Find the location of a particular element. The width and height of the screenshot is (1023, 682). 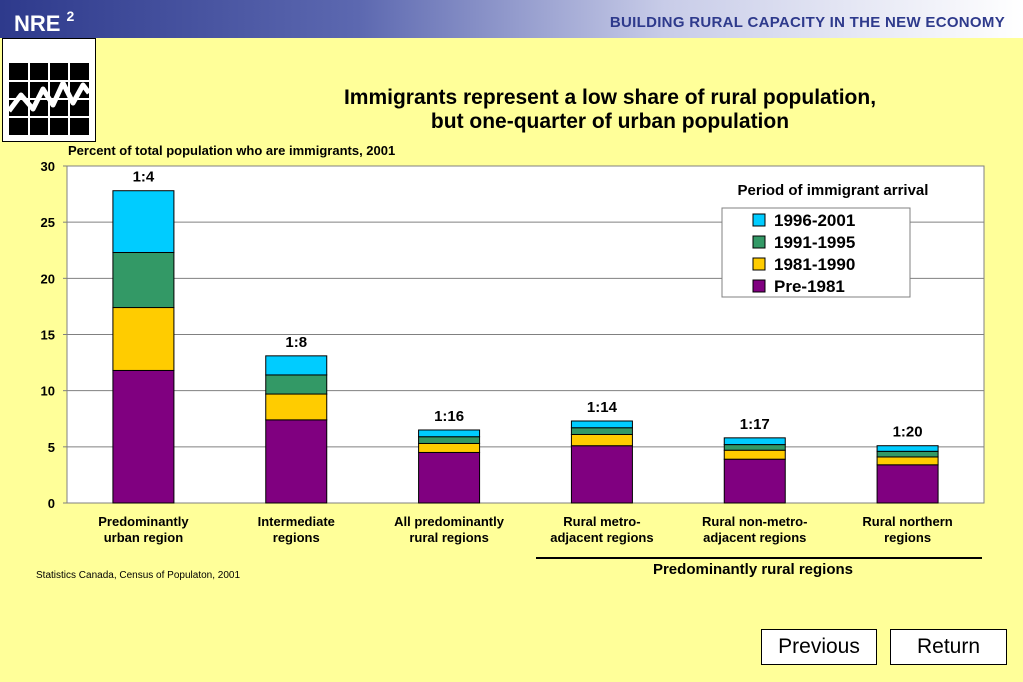

group-label: Predominantly rural regions is located at coordinates (753, 569).